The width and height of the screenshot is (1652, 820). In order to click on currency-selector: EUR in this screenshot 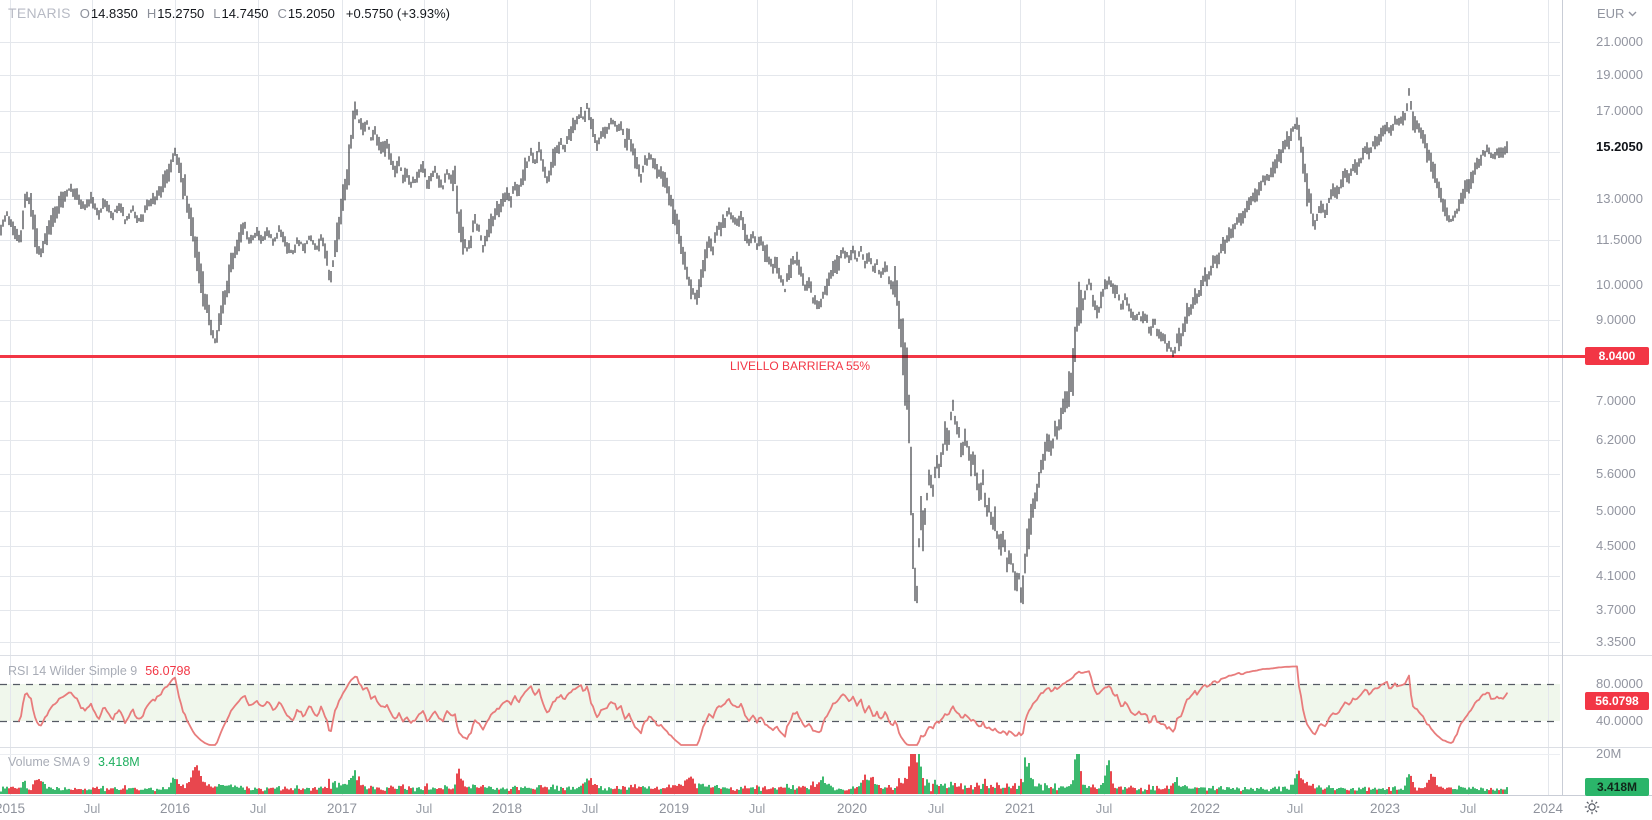, I will do `click(1617, 13)`.